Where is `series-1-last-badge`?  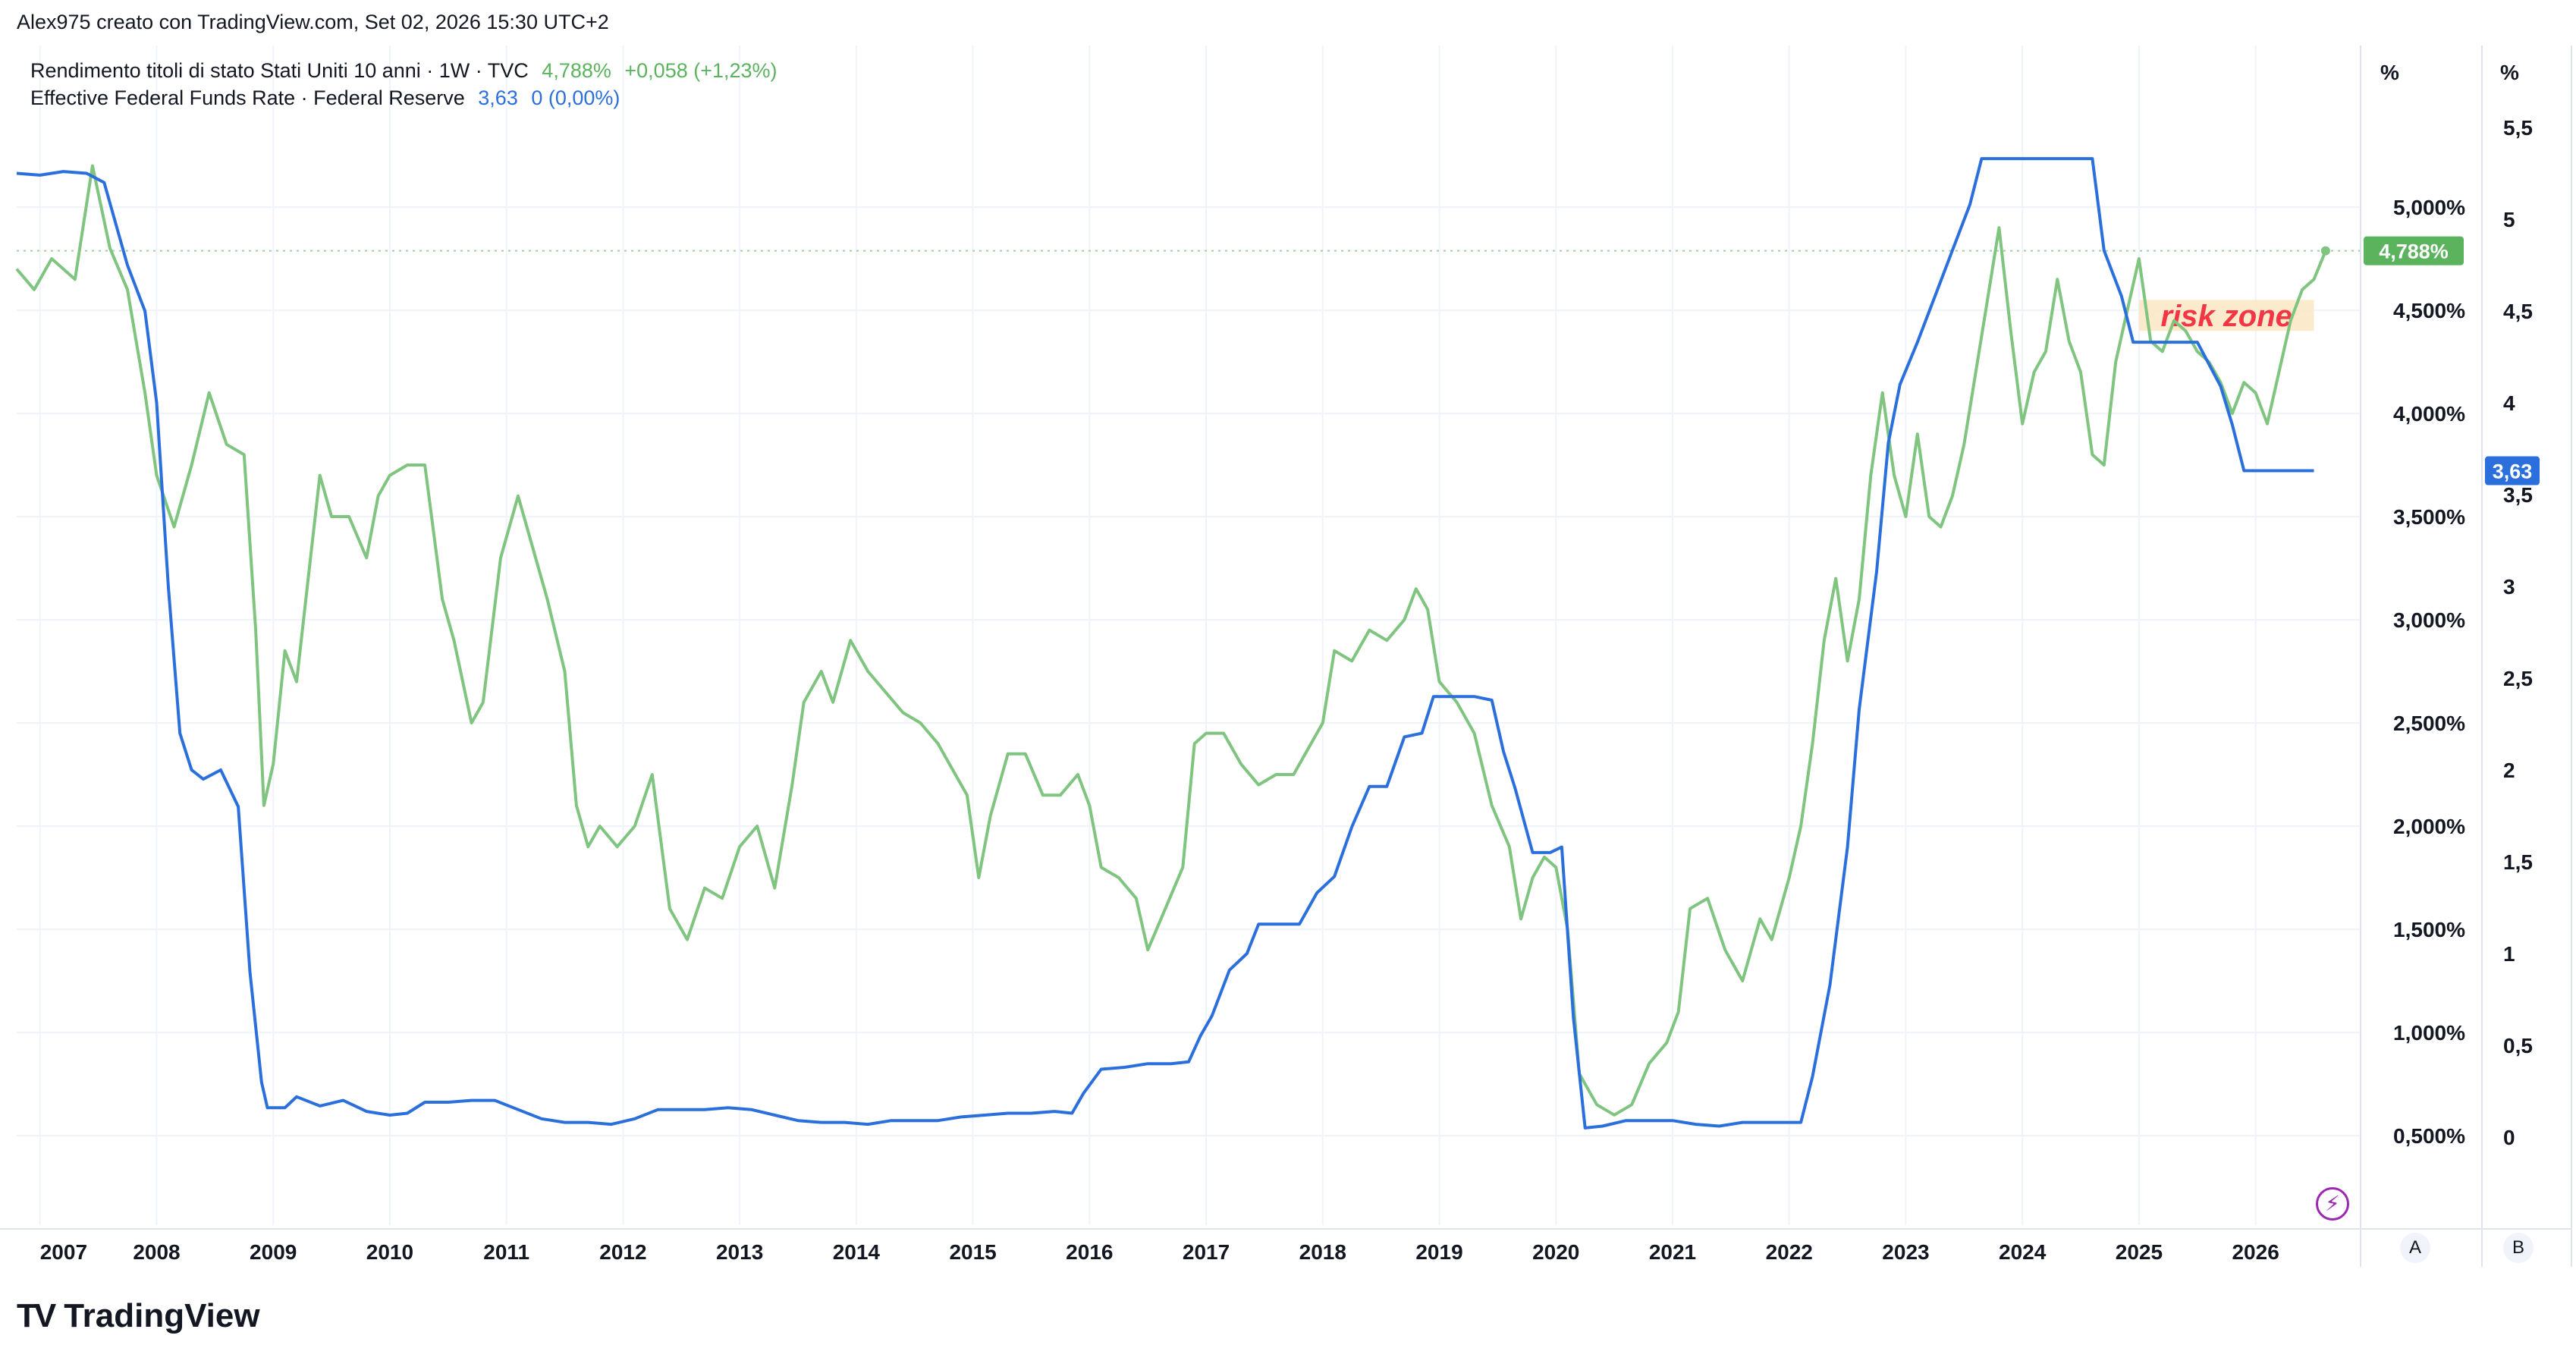 series-1-last-badge is located at coordinates (2414, 251).